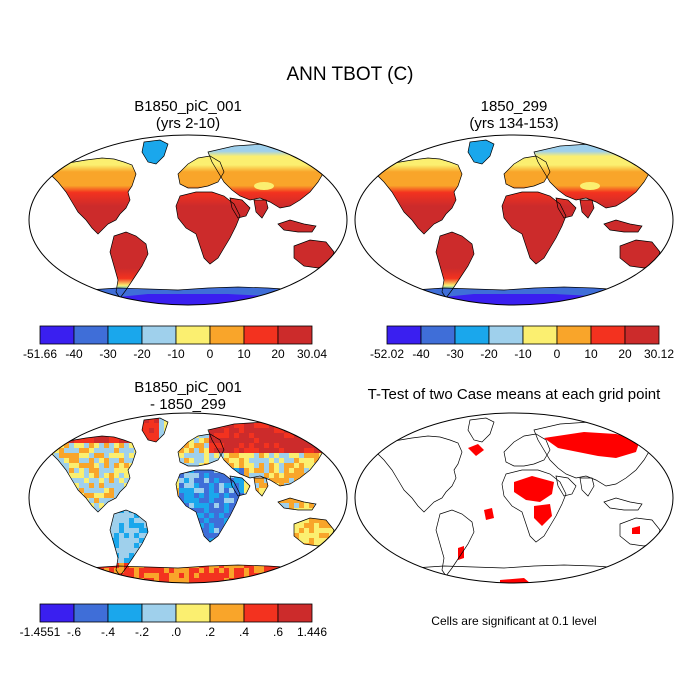 This screenshot has width=700, height=700. What do you see at coordinates (514, 220) in the screenshot?
I see `globe-border` at bounding box center [514, 220].